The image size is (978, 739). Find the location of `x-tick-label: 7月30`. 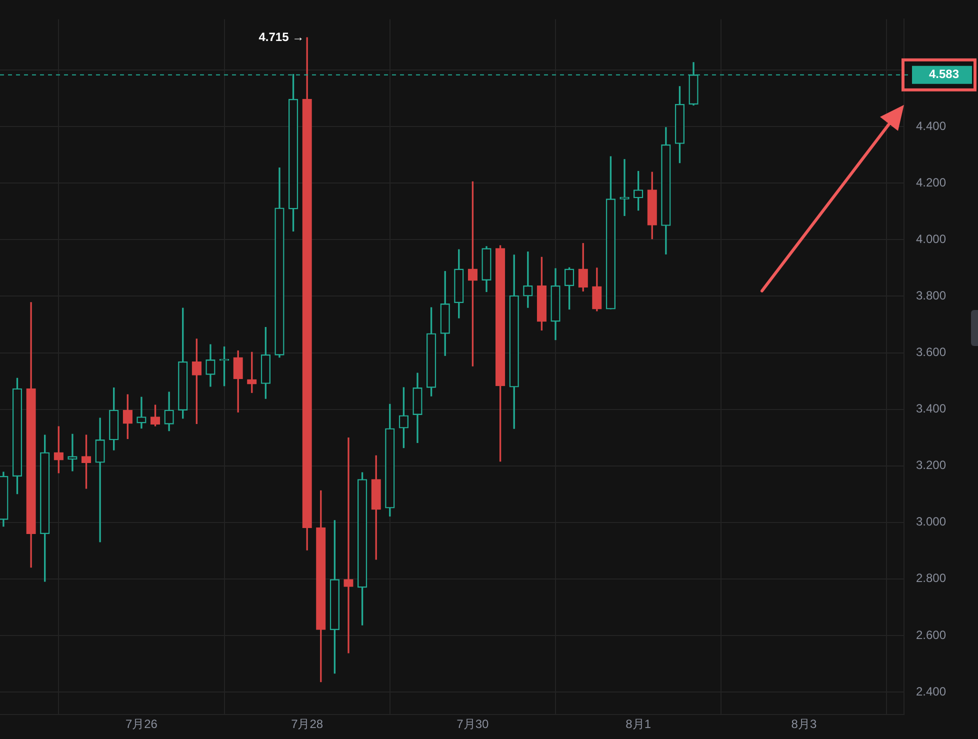

x-tick-label: 7月30 is located at coordinates (473, 724).